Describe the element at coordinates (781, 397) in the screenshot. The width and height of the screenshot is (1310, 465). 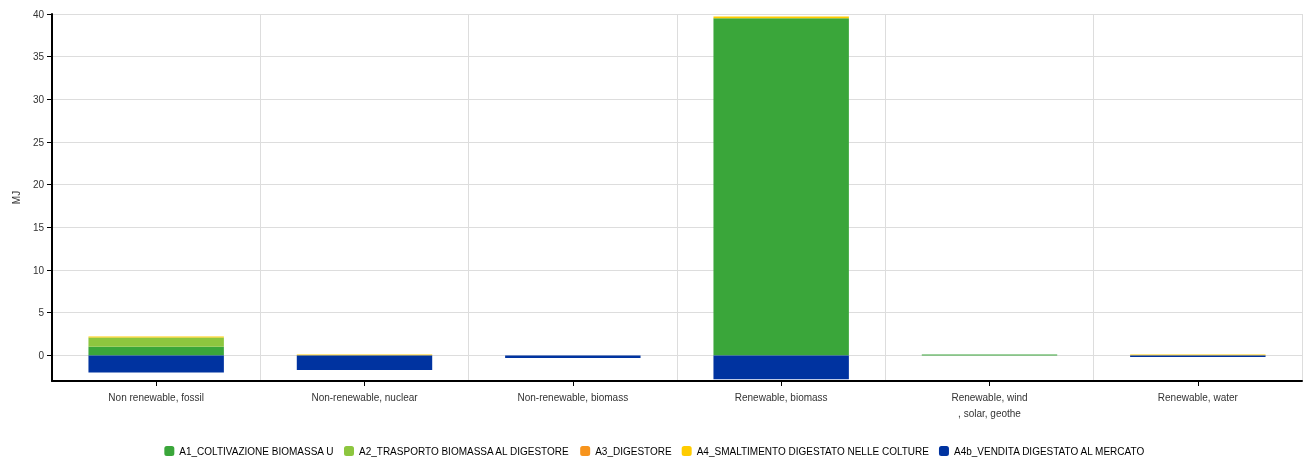
I see `x-tick-label: Renewable, biomass` at that location.